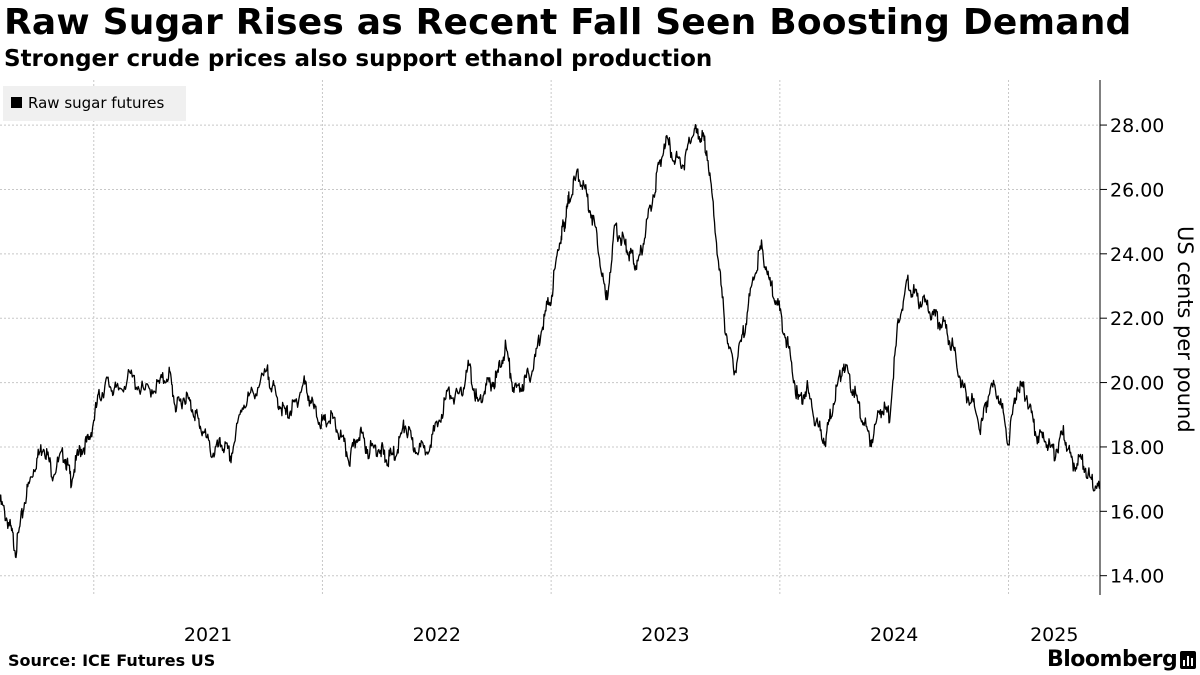 The height and width of the screenshot is (675, 1200). Describe the element at coordinates (208, 635) in the screenshot. I see `x-tick-label: 2021` at that location.